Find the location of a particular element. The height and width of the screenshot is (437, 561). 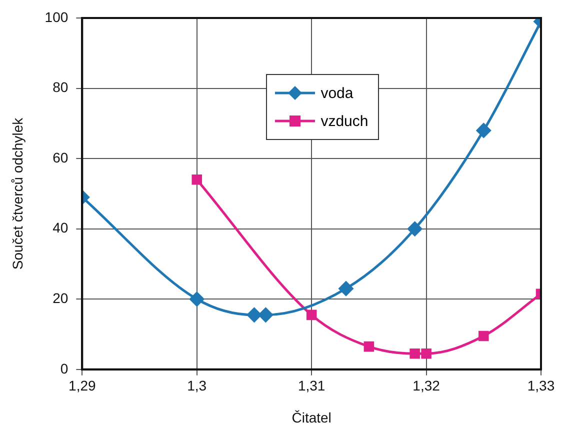

y-tick-label: 100 is located at coordinates (56, 16).